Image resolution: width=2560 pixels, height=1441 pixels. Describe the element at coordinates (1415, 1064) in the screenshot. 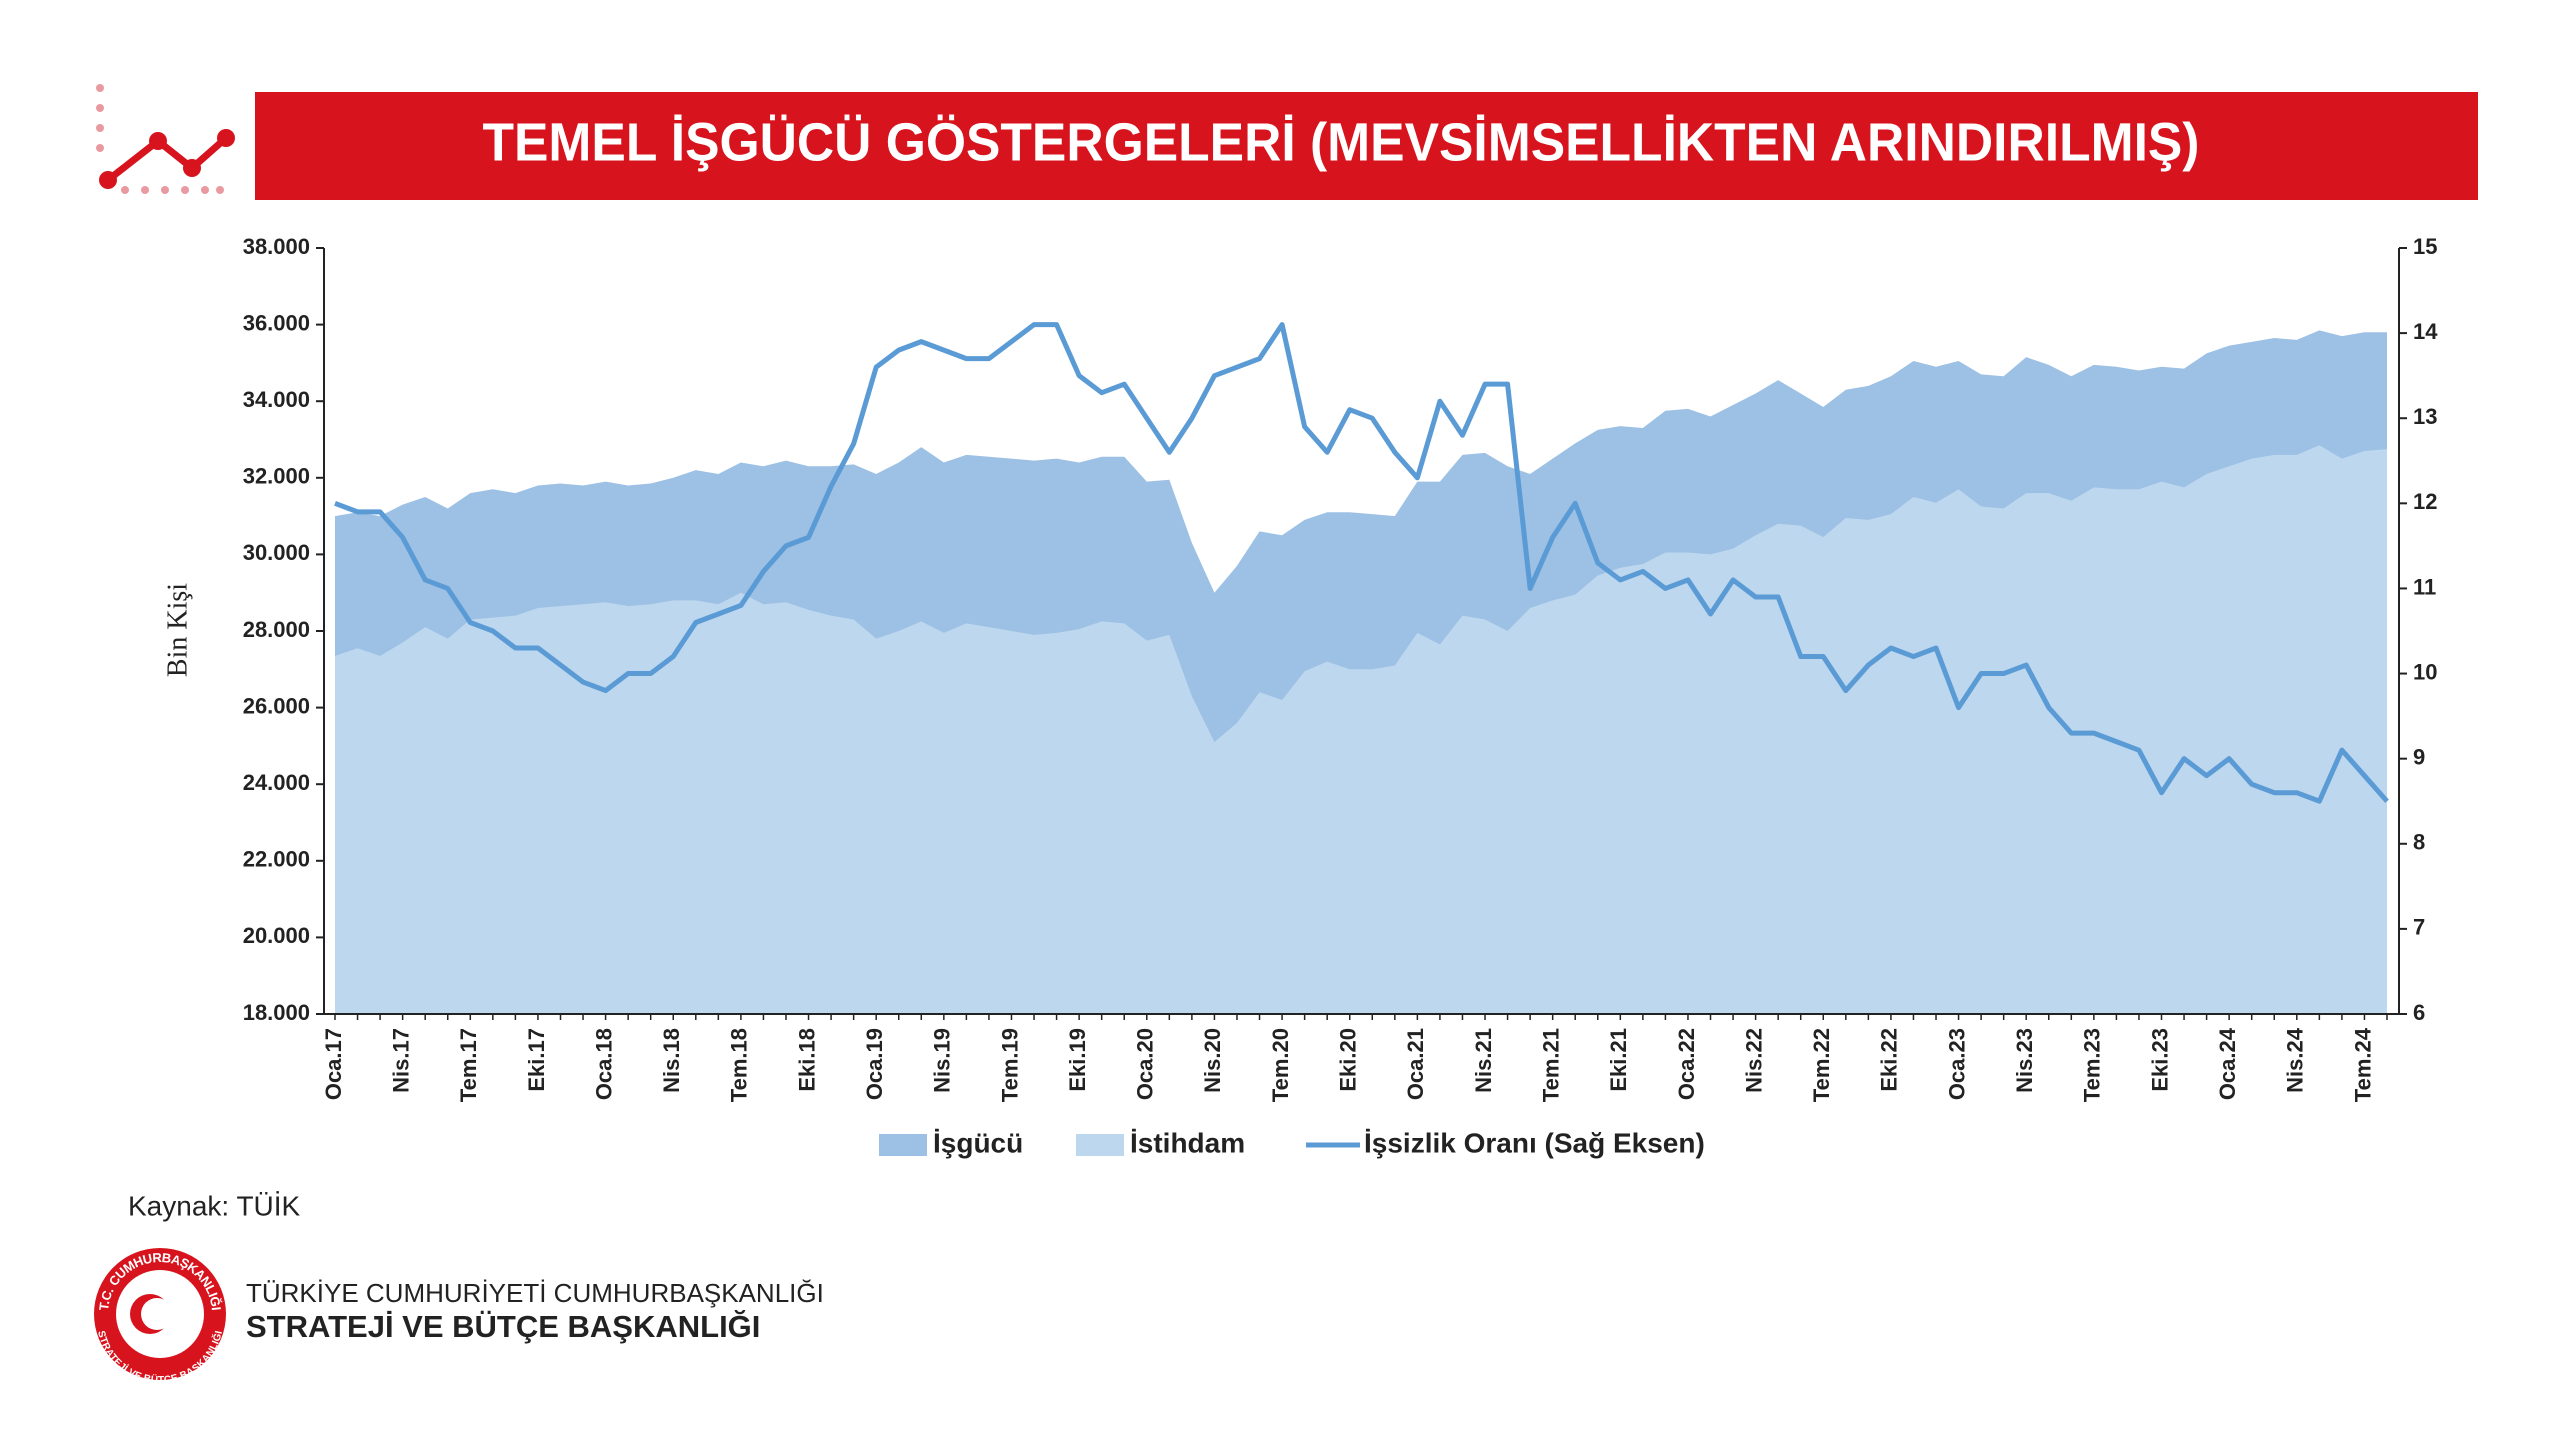

I see `x-tick-label: Oca.21` at that location.